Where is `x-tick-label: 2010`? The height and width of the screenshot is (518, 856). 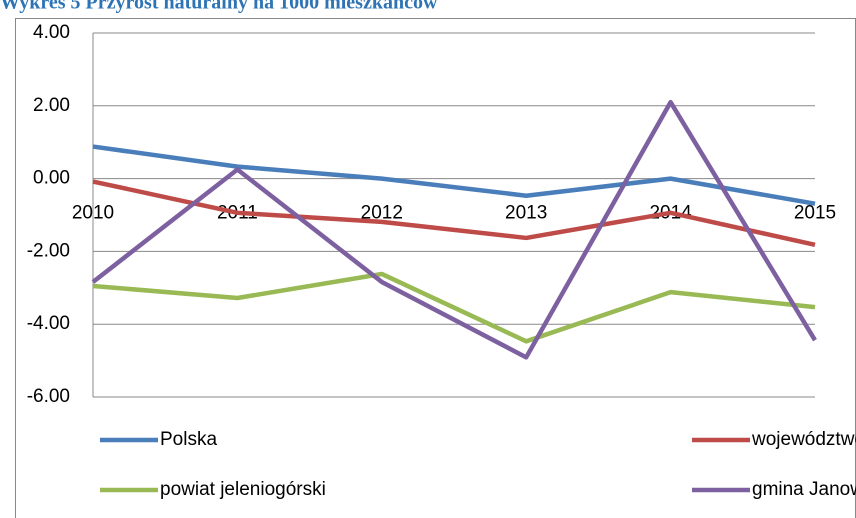 x-tick-label: 2010 is located at coordinates (93, 213).